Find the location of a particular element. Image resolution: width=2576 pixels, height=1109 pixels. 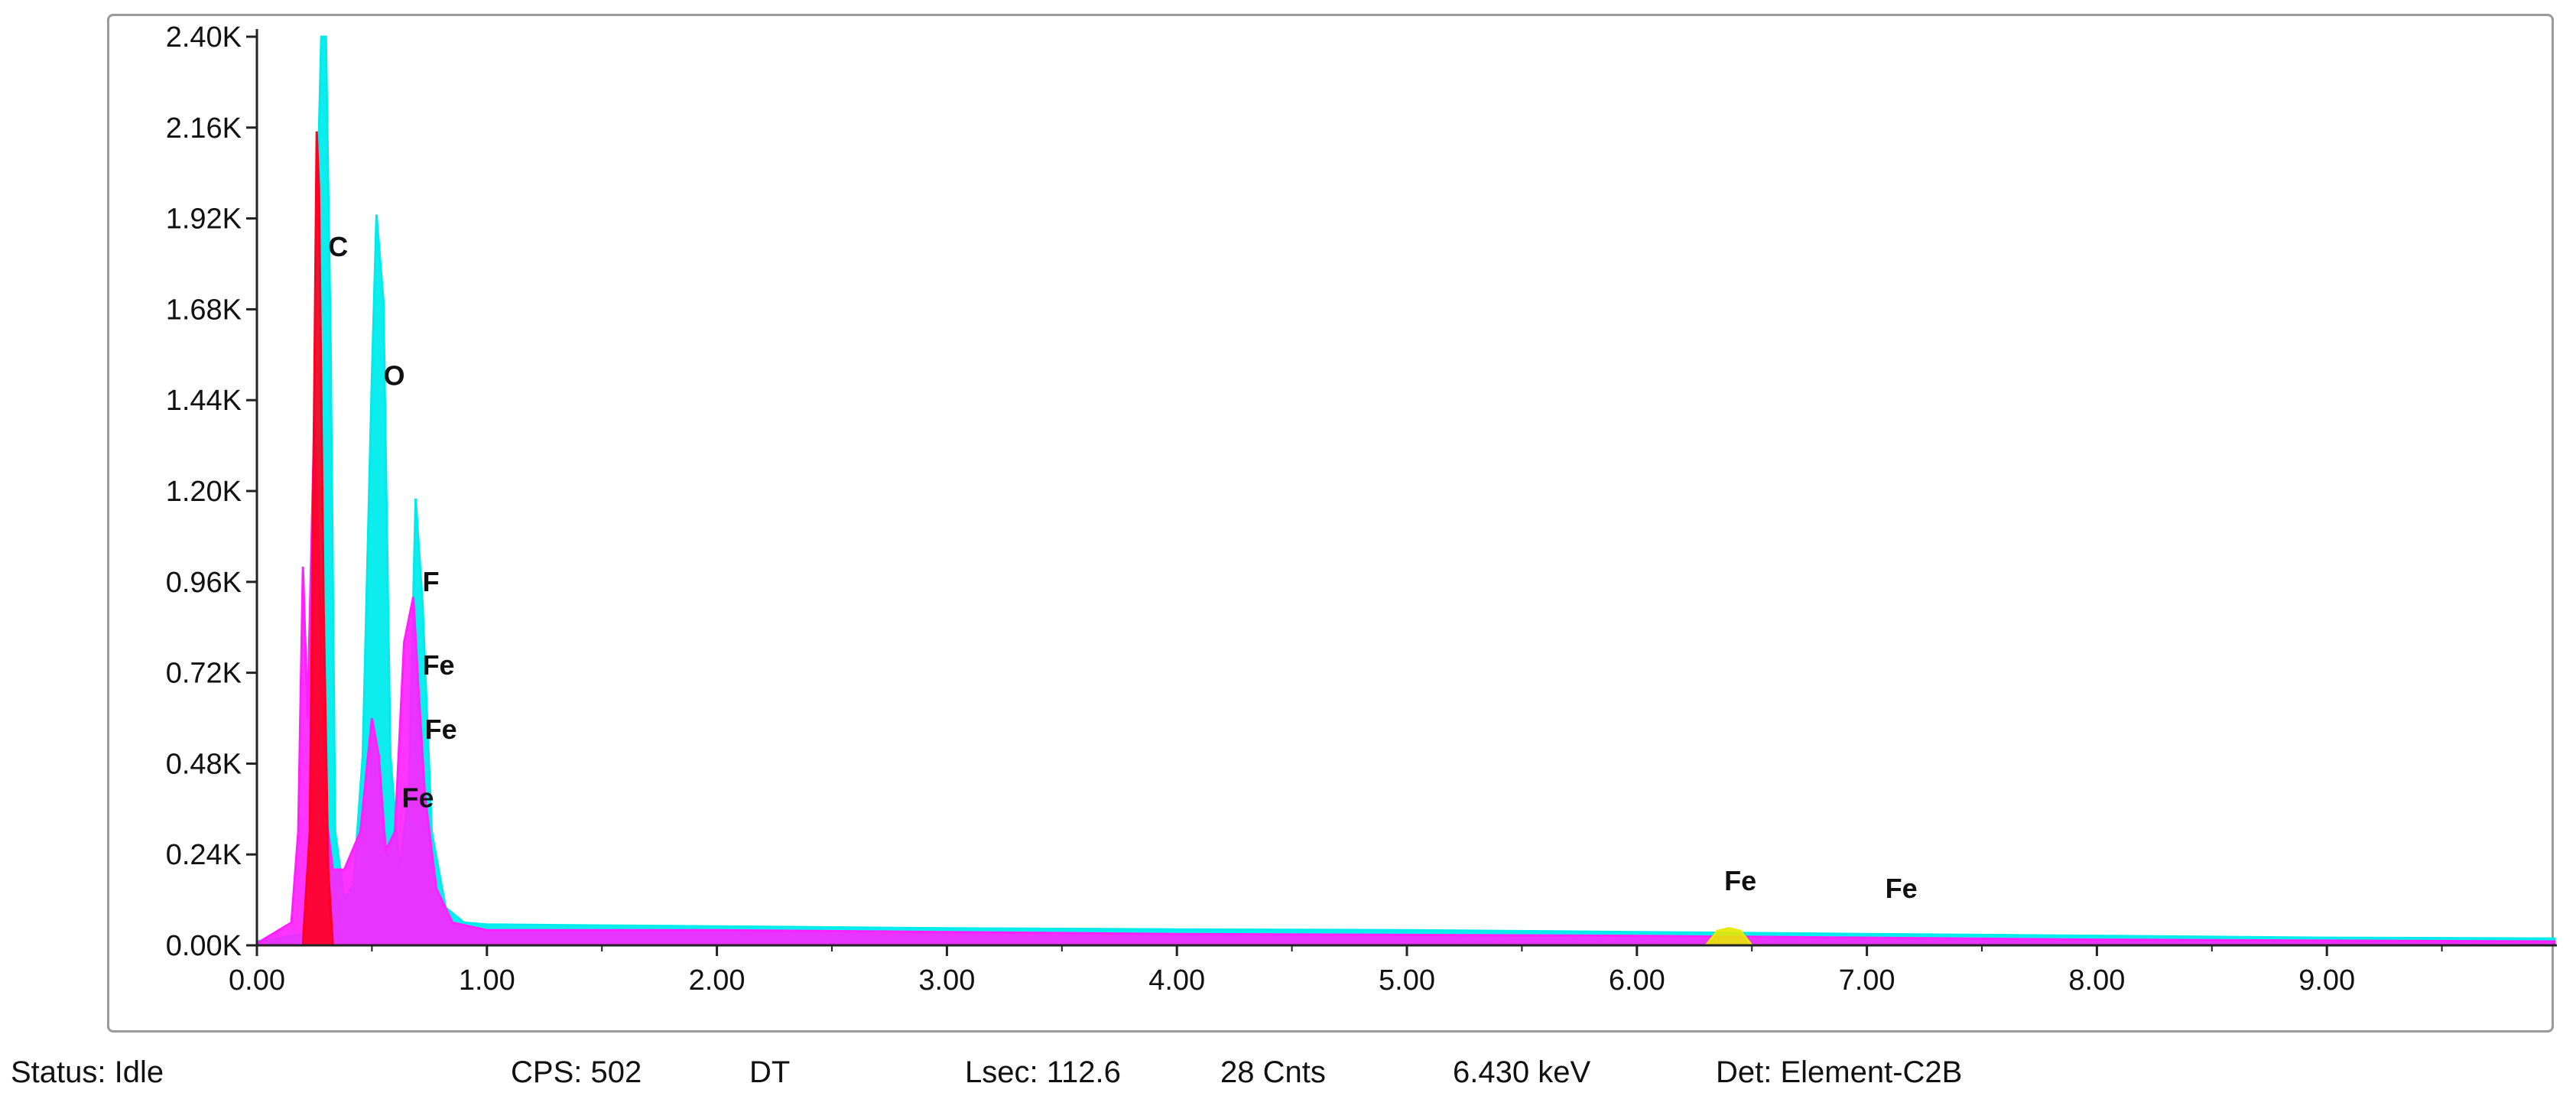

y-tick-label: 1.44K is located at coordinates (204, 401).